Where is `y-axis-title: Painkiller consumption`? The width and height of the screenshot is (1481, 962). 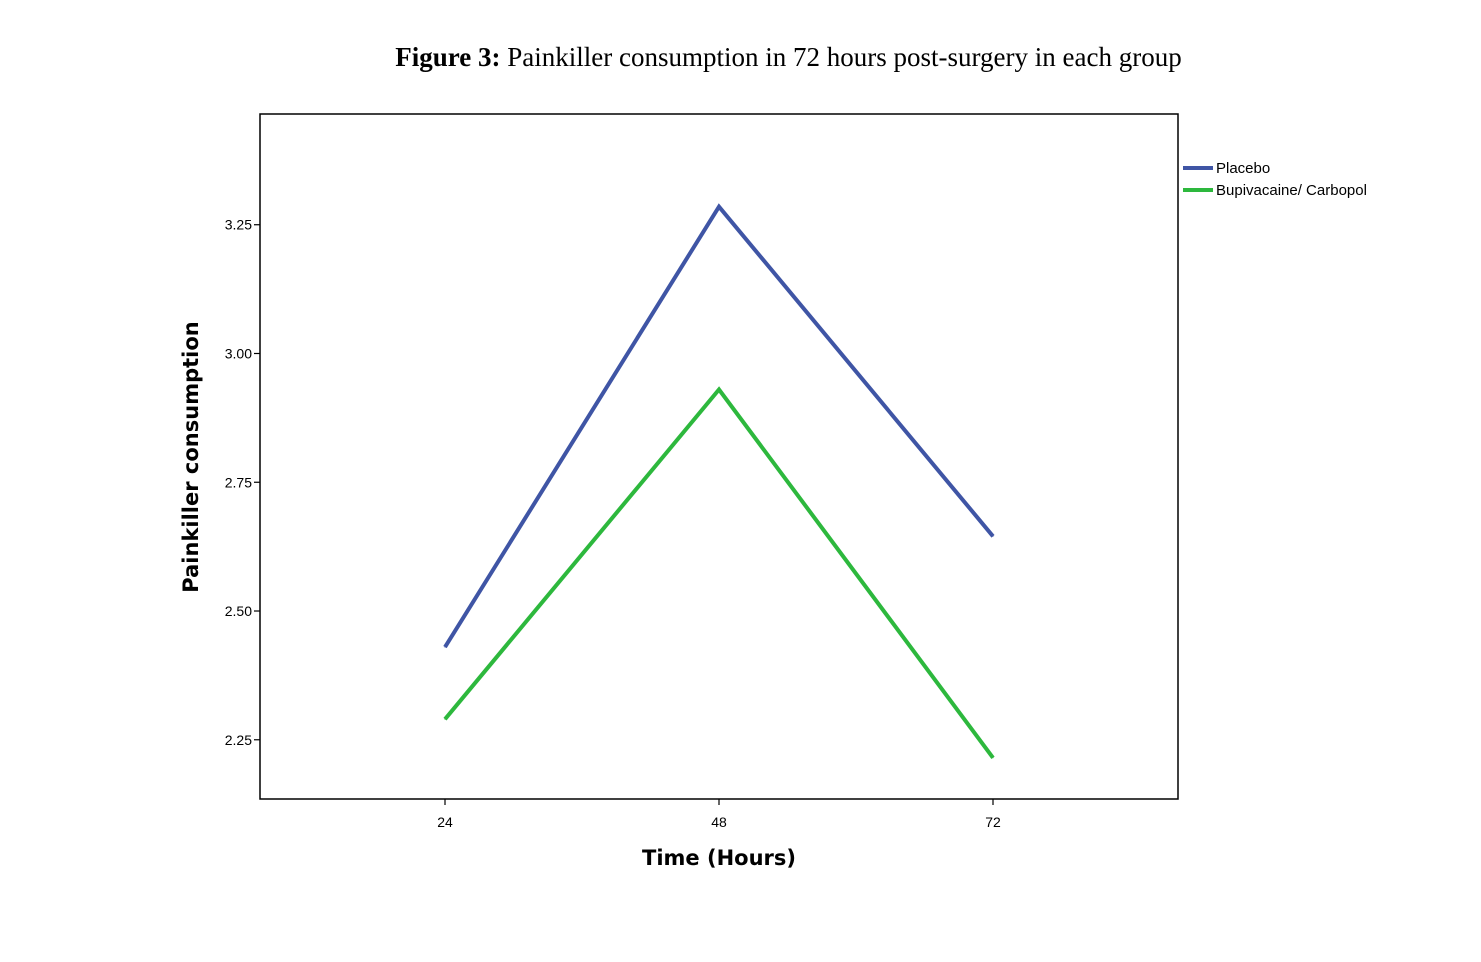
y-axis-title: Painkiller consumption is located at coordinates (191, 456).